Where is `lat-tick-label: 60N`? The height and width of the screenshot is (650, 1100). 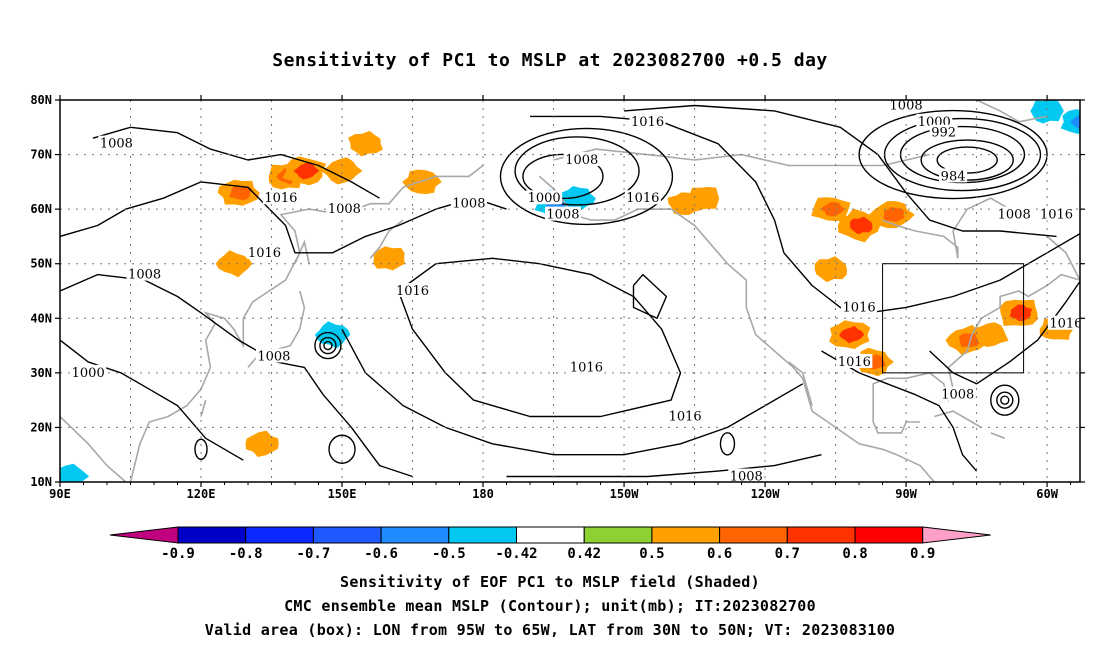
lat-tick-label: 60N is located at coordinates (41, 209).